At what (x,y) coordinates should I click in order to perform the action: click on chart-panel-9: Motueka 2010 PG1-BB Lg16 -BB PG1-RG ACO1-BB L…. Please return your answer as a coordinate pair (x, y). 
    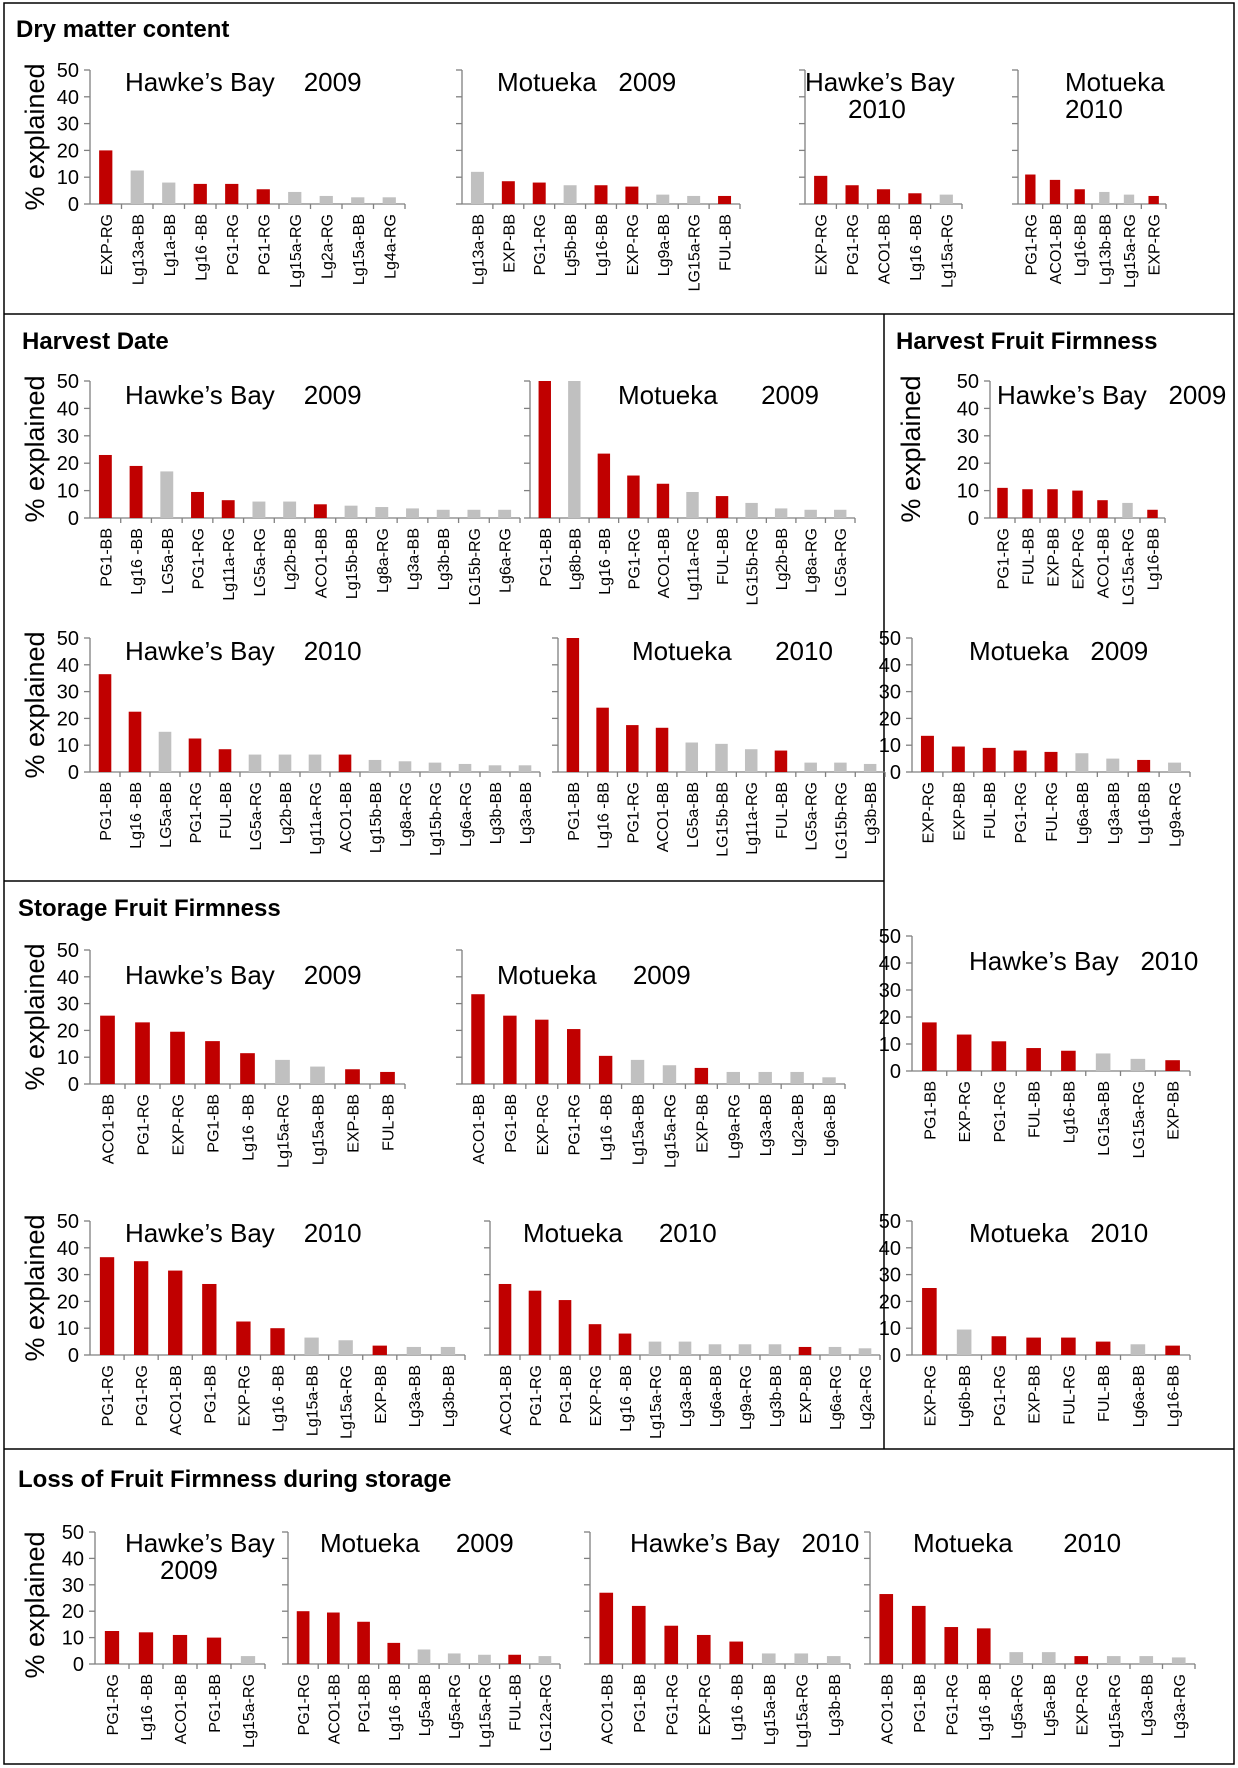
    Looking at the image, I should click on (719, 747).